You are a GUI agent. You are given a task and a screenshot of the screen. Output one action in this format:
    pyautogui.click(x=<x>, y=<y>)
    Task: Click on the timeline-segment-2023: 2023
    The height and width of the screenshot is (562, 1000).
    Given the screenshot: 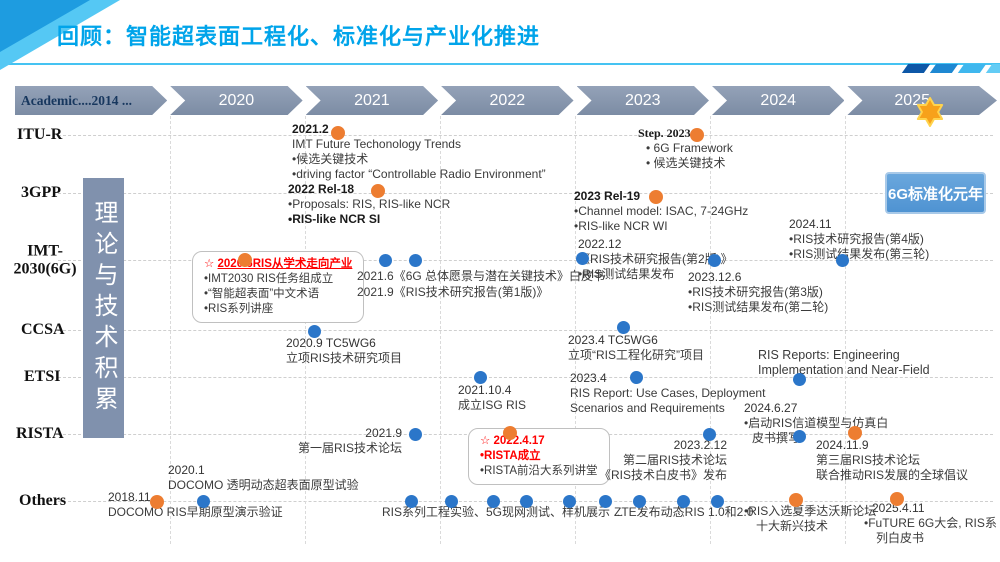 What is the action you would take?
    pyautogui.click(x=643, y=100)
    